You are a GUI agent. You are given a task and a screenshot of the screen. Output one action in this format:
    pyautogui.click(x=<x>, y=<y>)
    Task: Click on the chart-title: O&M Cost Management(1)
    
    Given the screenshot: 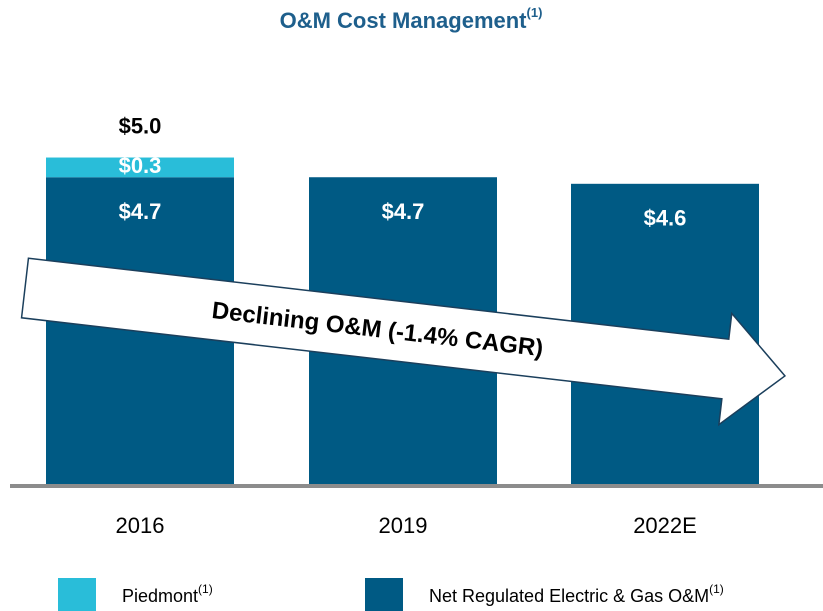 What is the action you would take?
    pyautogui.click(x=411, y=18)
    